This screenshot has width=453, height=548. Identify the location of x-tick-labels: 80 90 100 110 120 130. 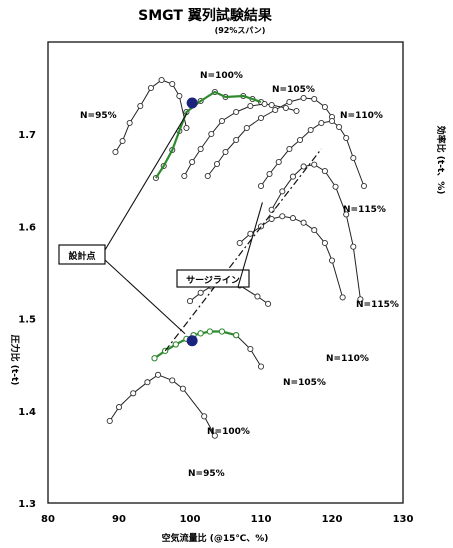
(227, 519).